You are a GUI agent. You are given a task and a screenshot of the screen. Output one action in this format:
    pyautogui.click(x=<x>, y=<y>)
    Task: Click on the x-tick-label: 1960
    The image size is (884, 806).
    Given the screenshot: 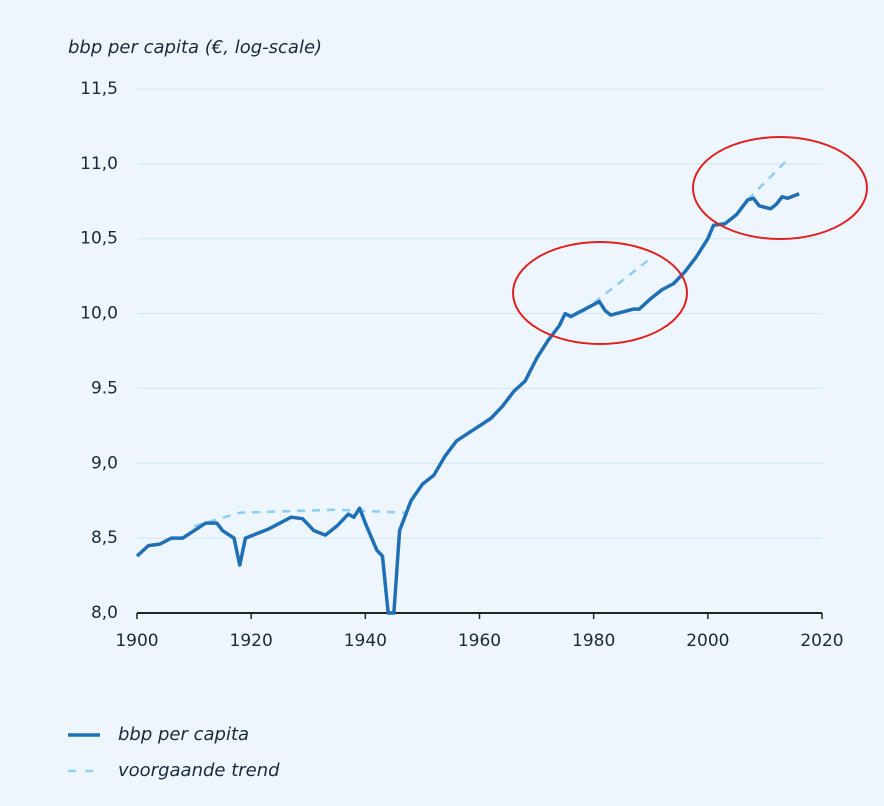 What is the action you would take?
    pyautogui.click(x=479, y=641)
    